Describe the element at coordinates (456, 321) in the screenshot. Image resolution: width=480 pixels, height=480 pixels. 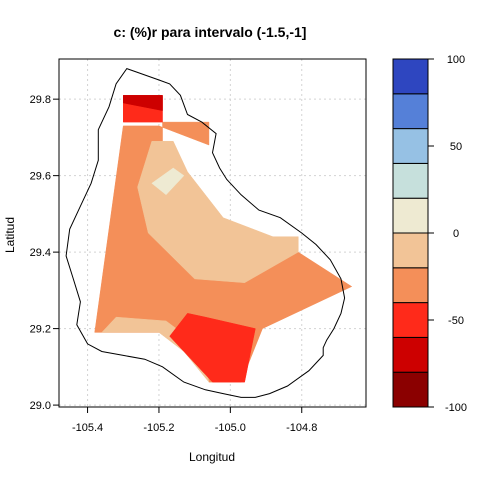
I see `color-legend-tick-label: -50` at that location.